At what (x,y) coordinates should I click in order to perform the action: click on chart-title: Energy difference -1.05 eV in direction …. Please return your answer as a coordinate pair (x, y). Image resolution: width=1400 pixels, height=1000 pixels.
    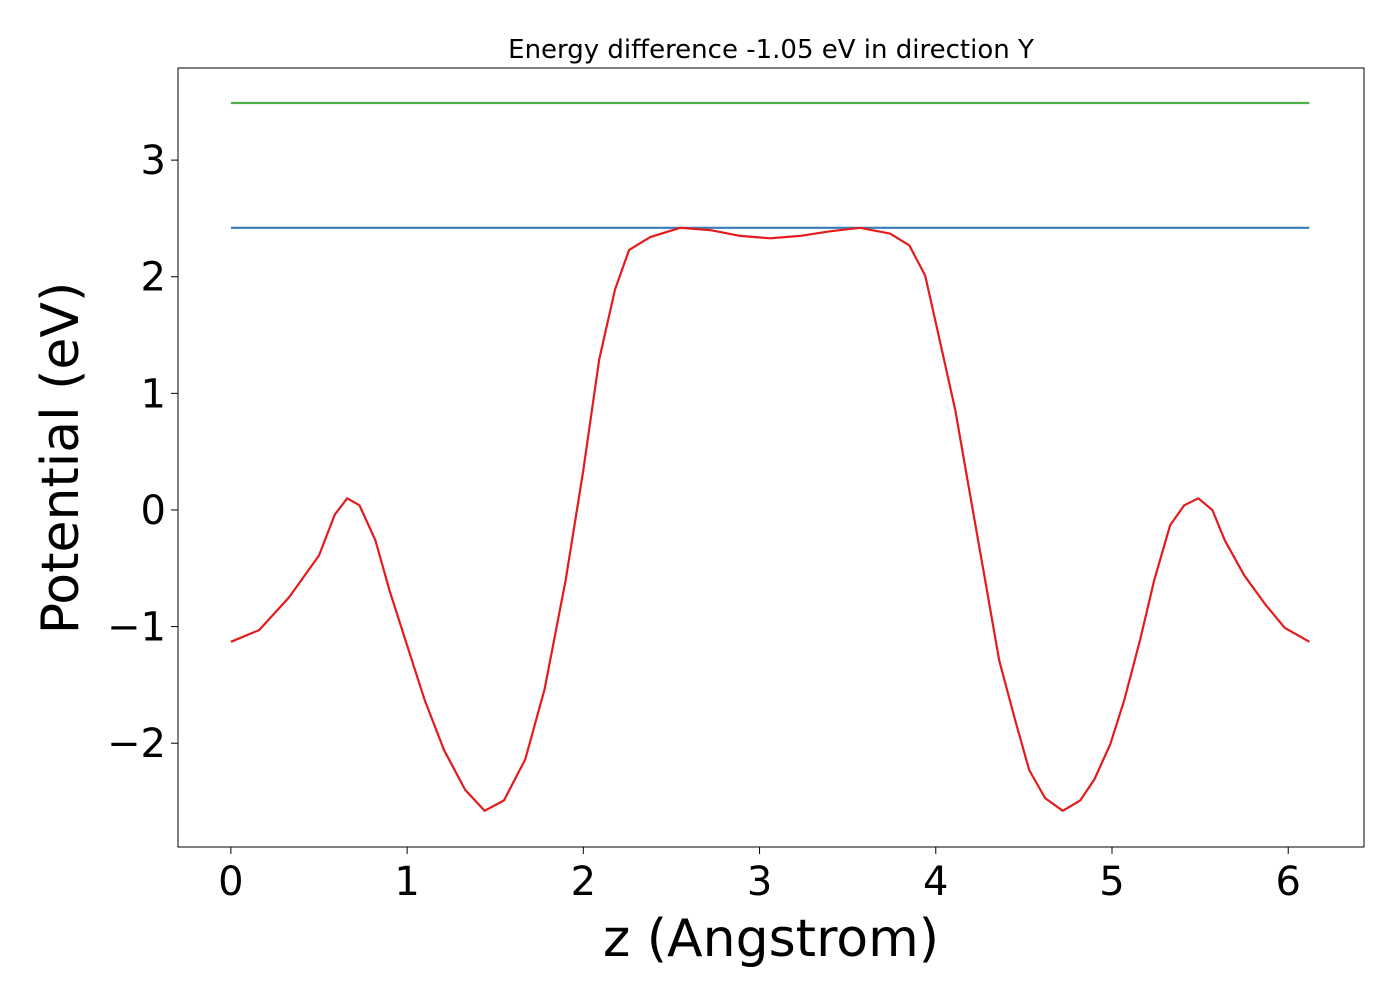
    Looking at the image, I should click on (771, 50).